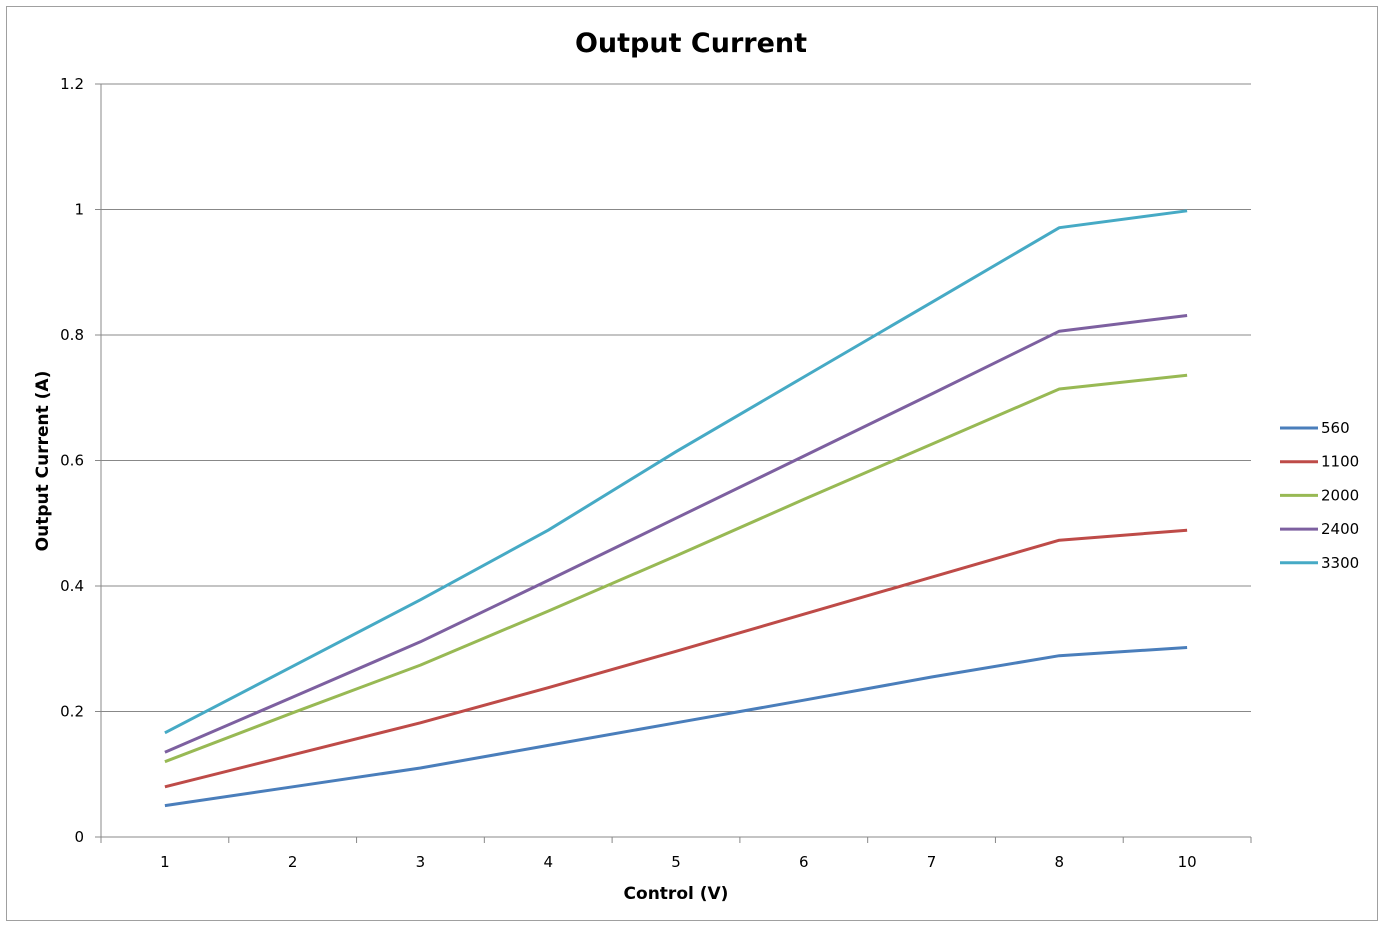  Describe the element at coordinates (804, 862) in the screenshot. I see `x-tick-label: 6` at that location.